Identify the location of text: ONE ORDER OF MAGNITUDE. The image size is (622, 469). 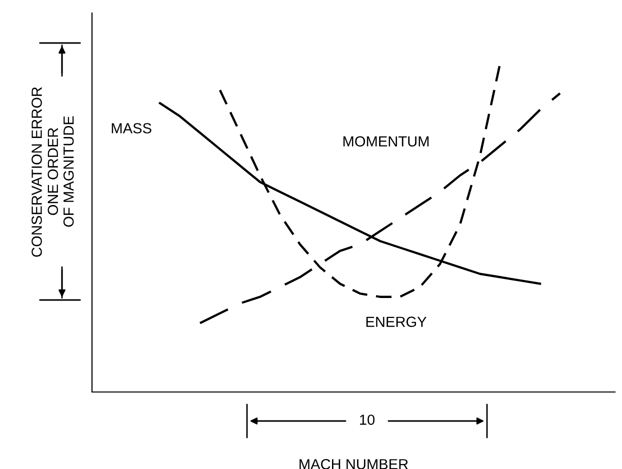
(61, 171).